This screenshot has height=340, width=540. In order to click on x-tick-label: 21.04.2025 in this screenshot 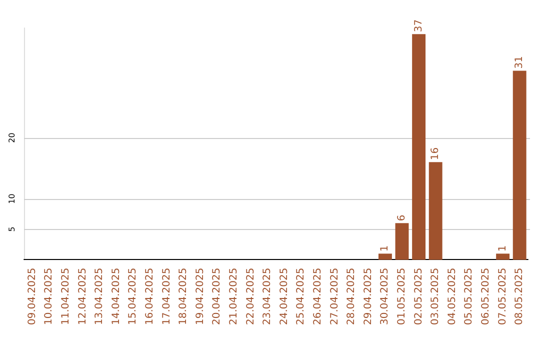, I will do `click(234, 297)`.